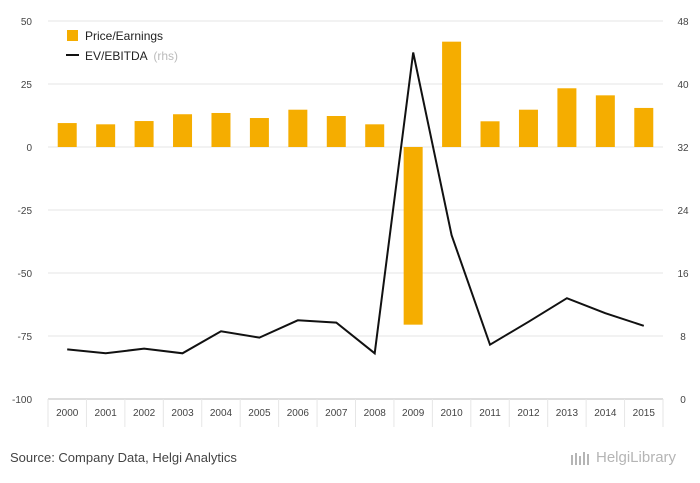 This screenshot has height=483, width=700. Describe the element at coordinates (122, 46) in the screenshot. I see `legend: Price/Earnings EV/EBITDA (rhs)` at that location.